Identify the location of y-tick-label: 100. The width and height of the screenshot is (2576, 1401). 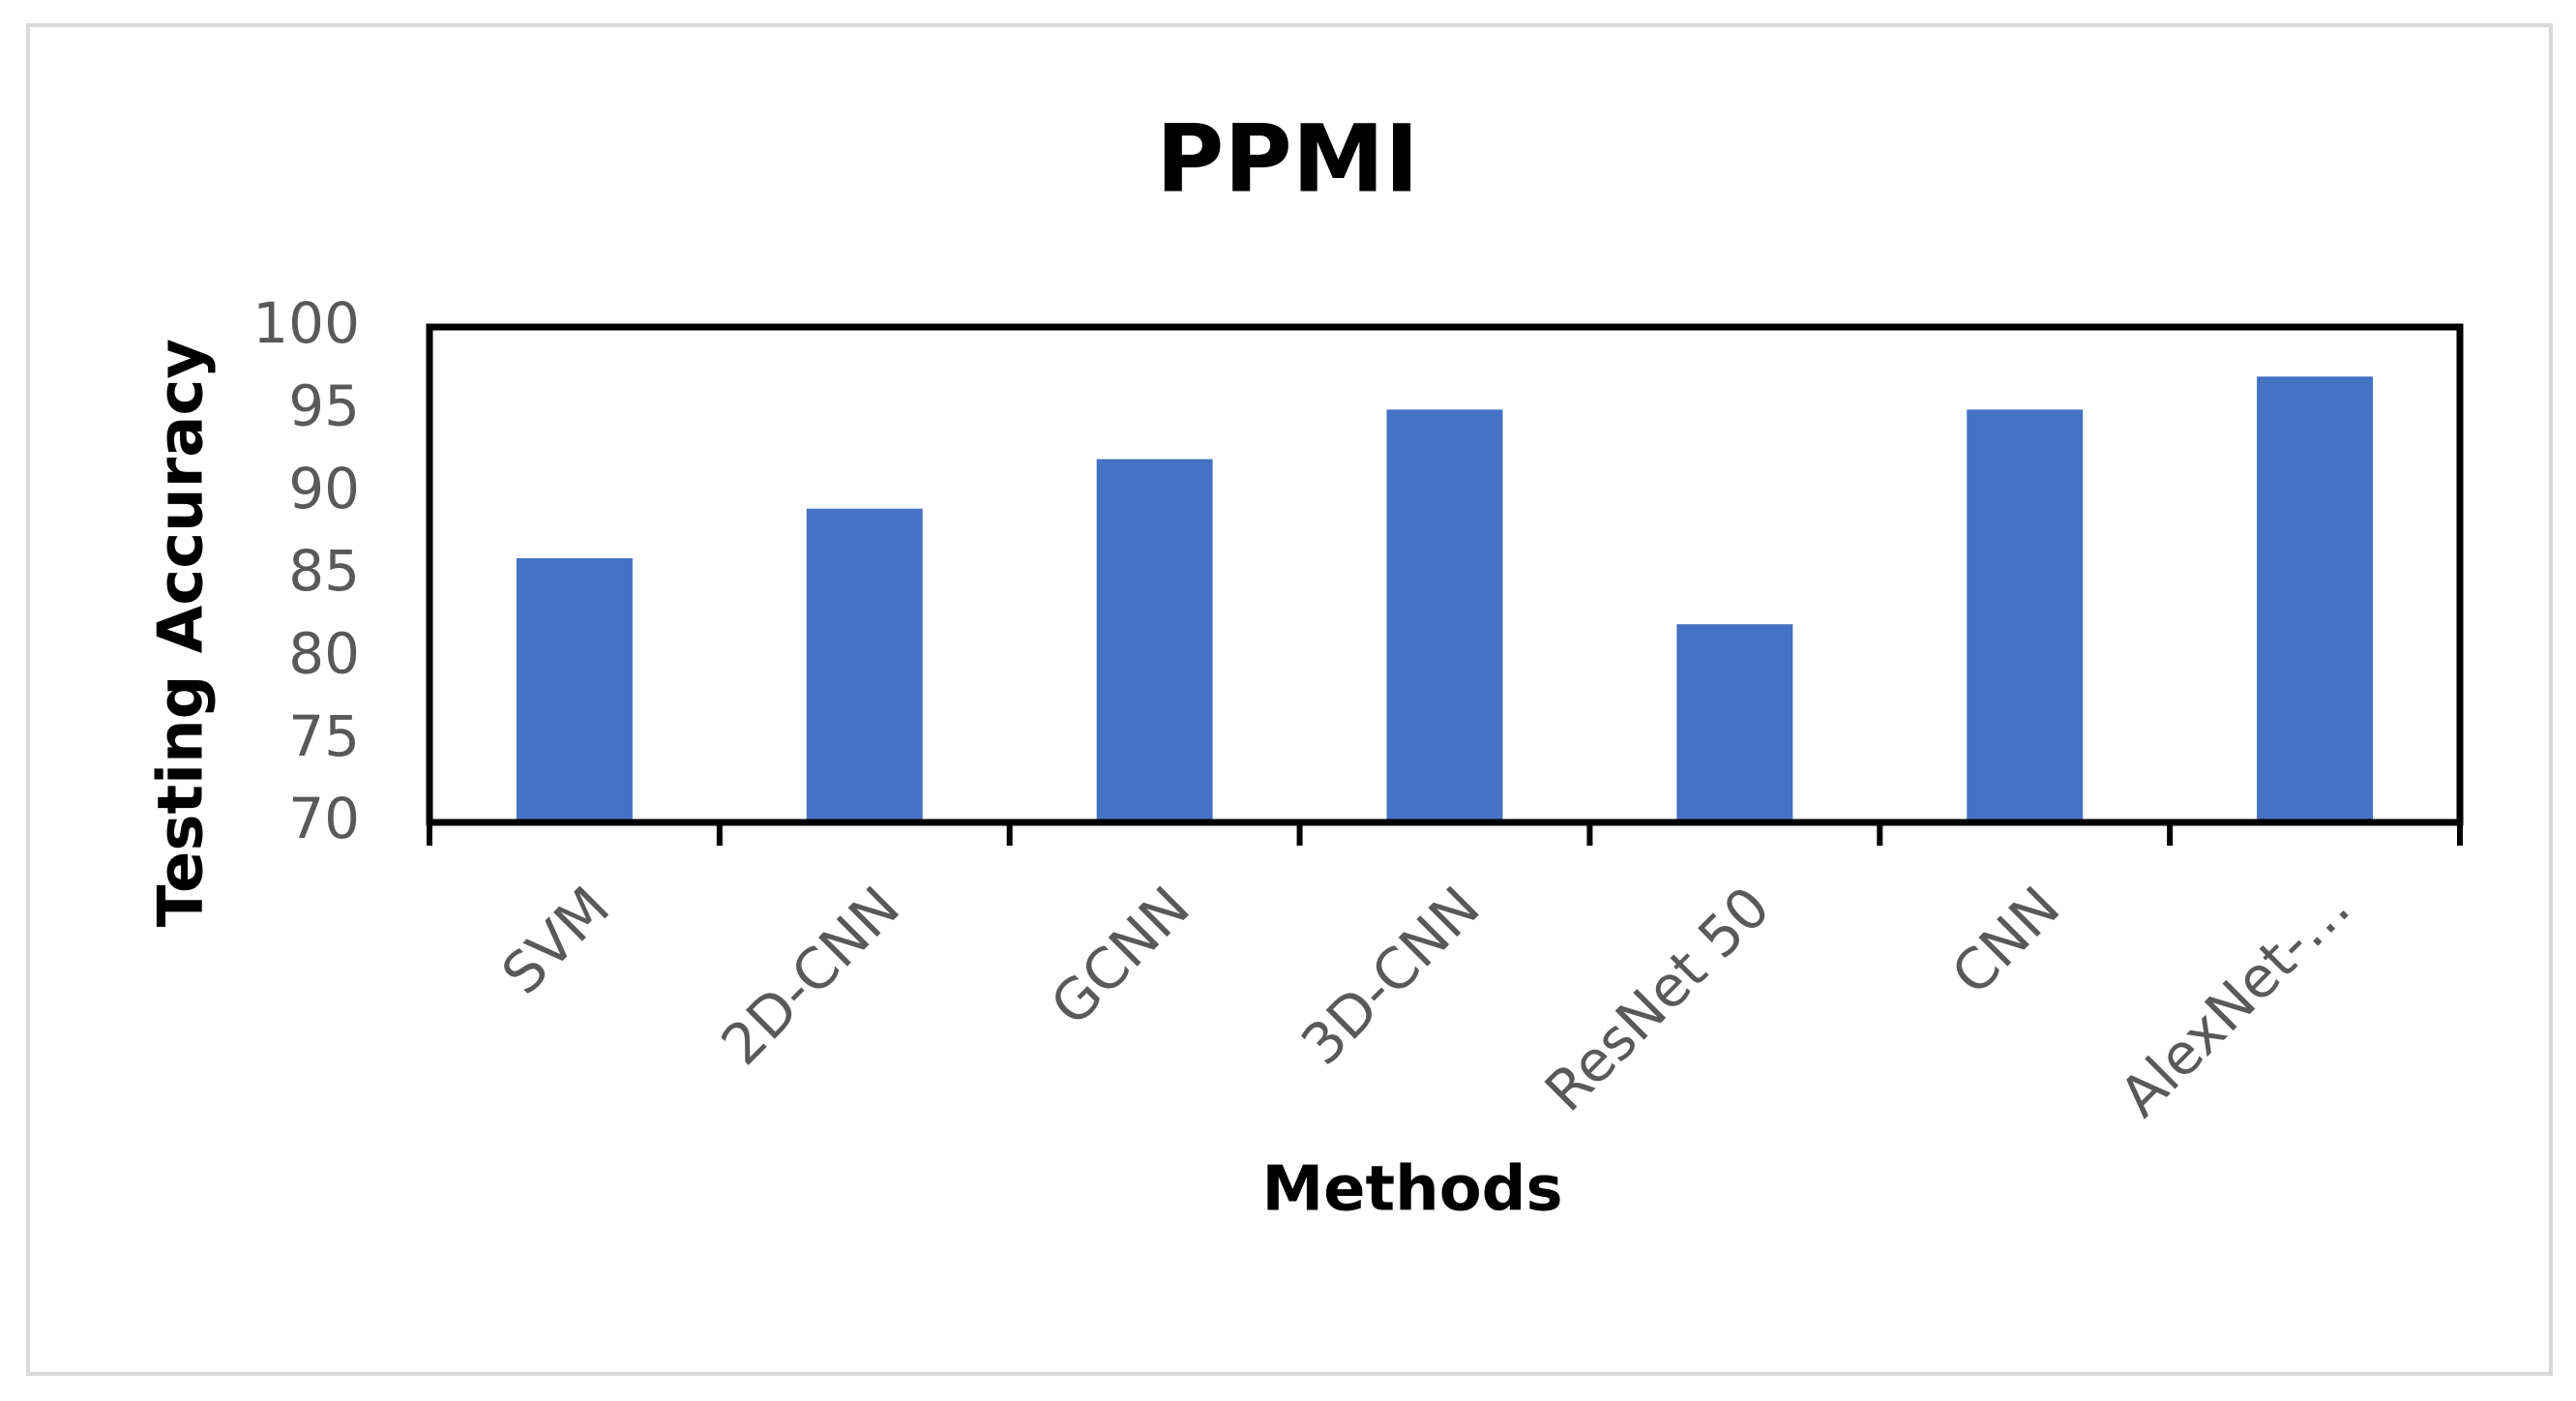
(306, 323).